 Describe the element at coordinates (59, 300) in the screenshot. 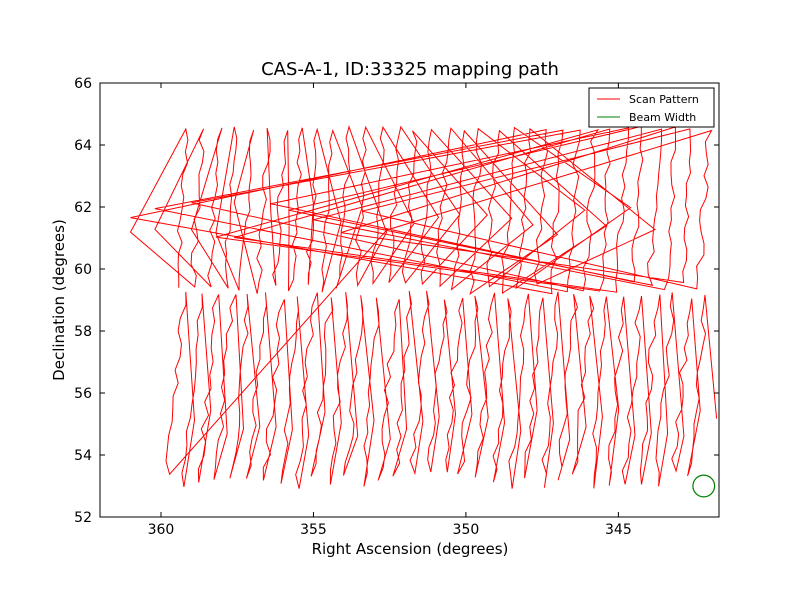

I see `y-axis-label: Declination (degrees)` at that location.